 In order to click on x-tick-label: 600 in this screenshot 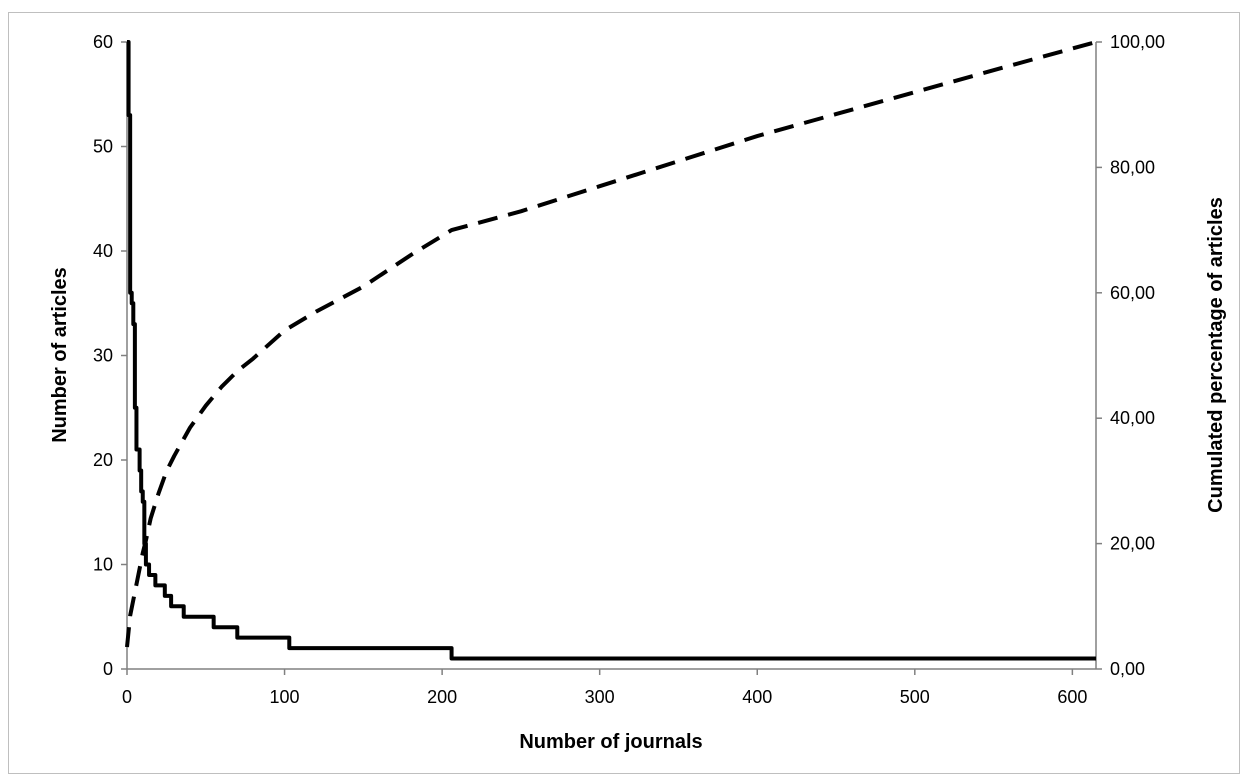, I will do `click(1072, 697)`.